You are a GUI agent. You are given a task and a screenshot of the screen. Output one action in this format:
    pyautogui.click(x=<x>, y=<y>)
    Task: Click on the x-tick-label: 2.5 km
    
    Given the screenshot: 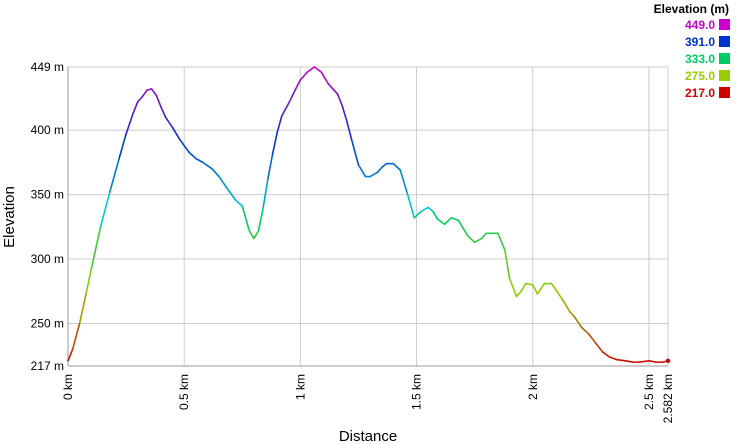 What is the action you would take?
    pyautogui.click(x=649, y=392)
    